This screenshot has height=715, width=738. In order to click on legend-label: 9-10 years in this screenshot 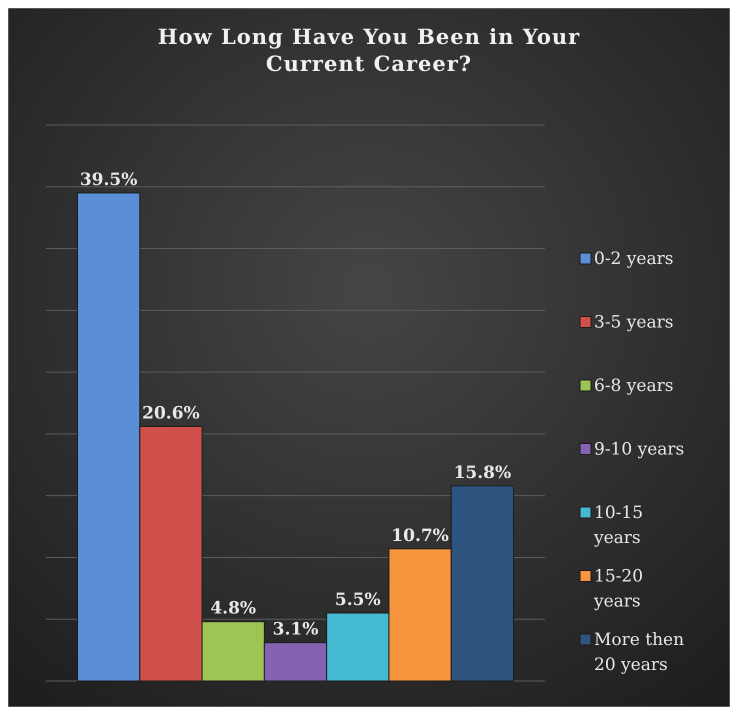, I will do `click(639, 450)`.